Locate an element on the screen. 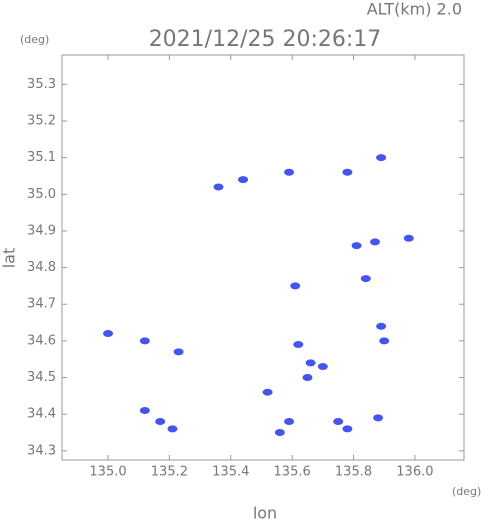 Image resolution: width=491 pixels, height=521 pixels. y-tick-label: 34.3 is located at coordinates (41, 450).